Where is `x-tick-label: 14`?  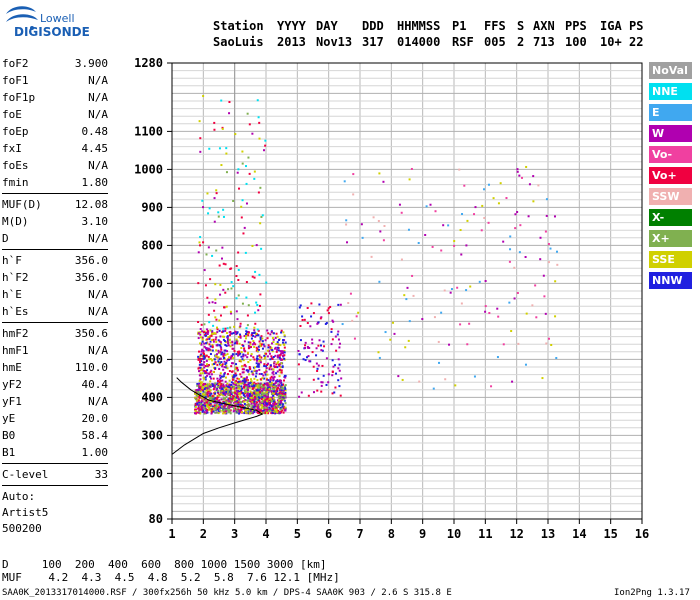 x-tick-label: 14 is located at coordinates (579, 534).